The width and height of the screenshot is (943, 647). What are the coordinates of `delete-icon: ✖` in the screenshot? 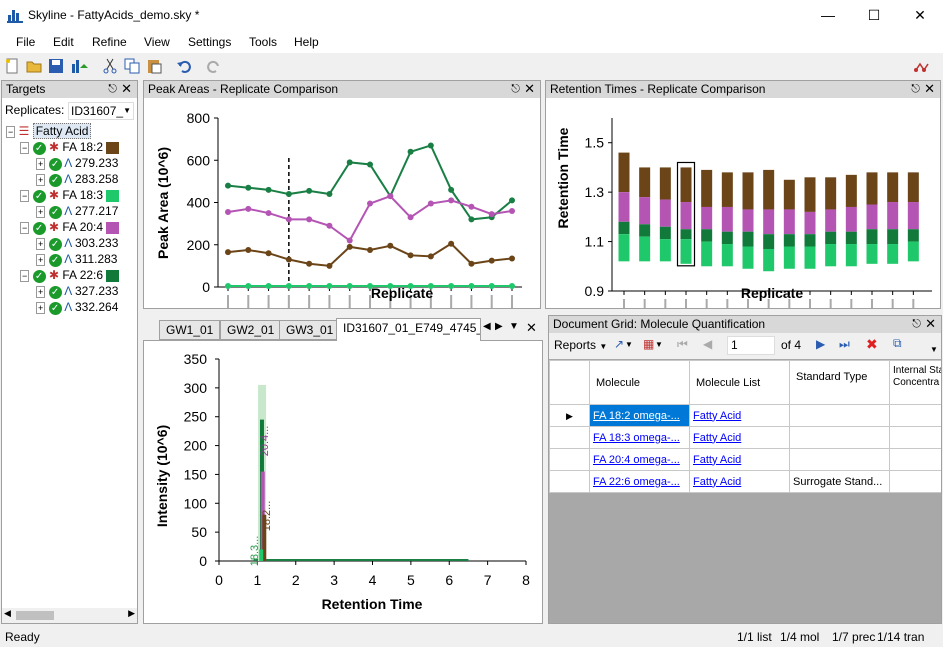 It's located at (872, 344).